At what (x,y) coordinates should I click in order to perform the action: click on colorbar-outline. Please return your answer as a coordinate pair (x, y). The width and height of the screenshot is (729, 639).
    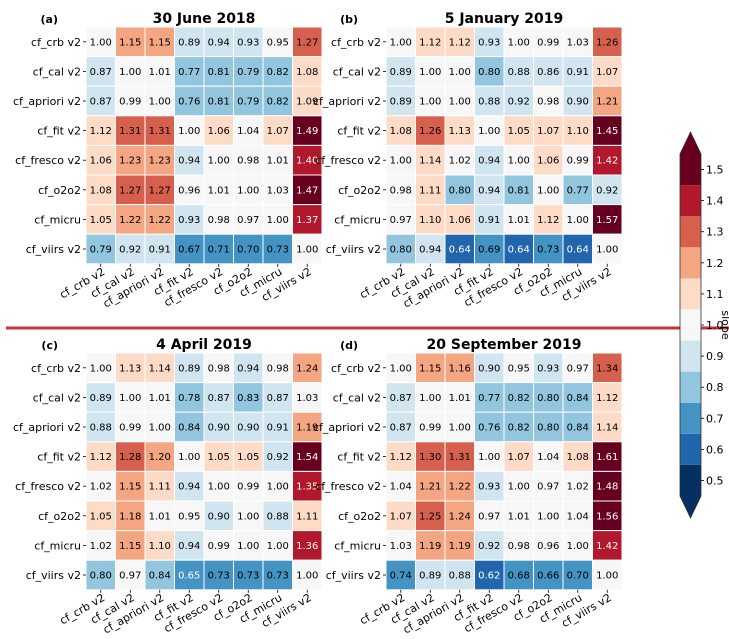
    Looking at the image, I should click on (690, 325).